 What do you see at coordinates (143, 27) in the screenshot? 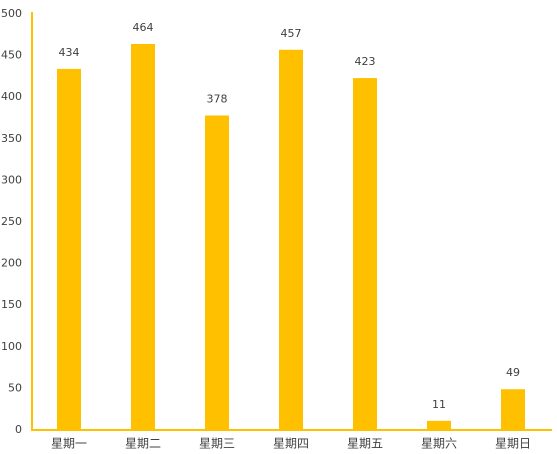
I see `data-label: 464` at bounding box center [143, 27].